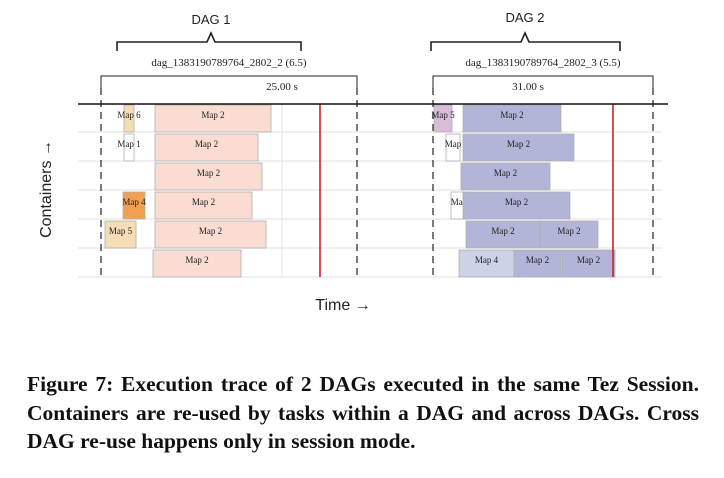 The image size is (724, 478). Describe the element at coordinates (210, 19) in the screenshot. I see `dag1-label: DAG 1` at that location.